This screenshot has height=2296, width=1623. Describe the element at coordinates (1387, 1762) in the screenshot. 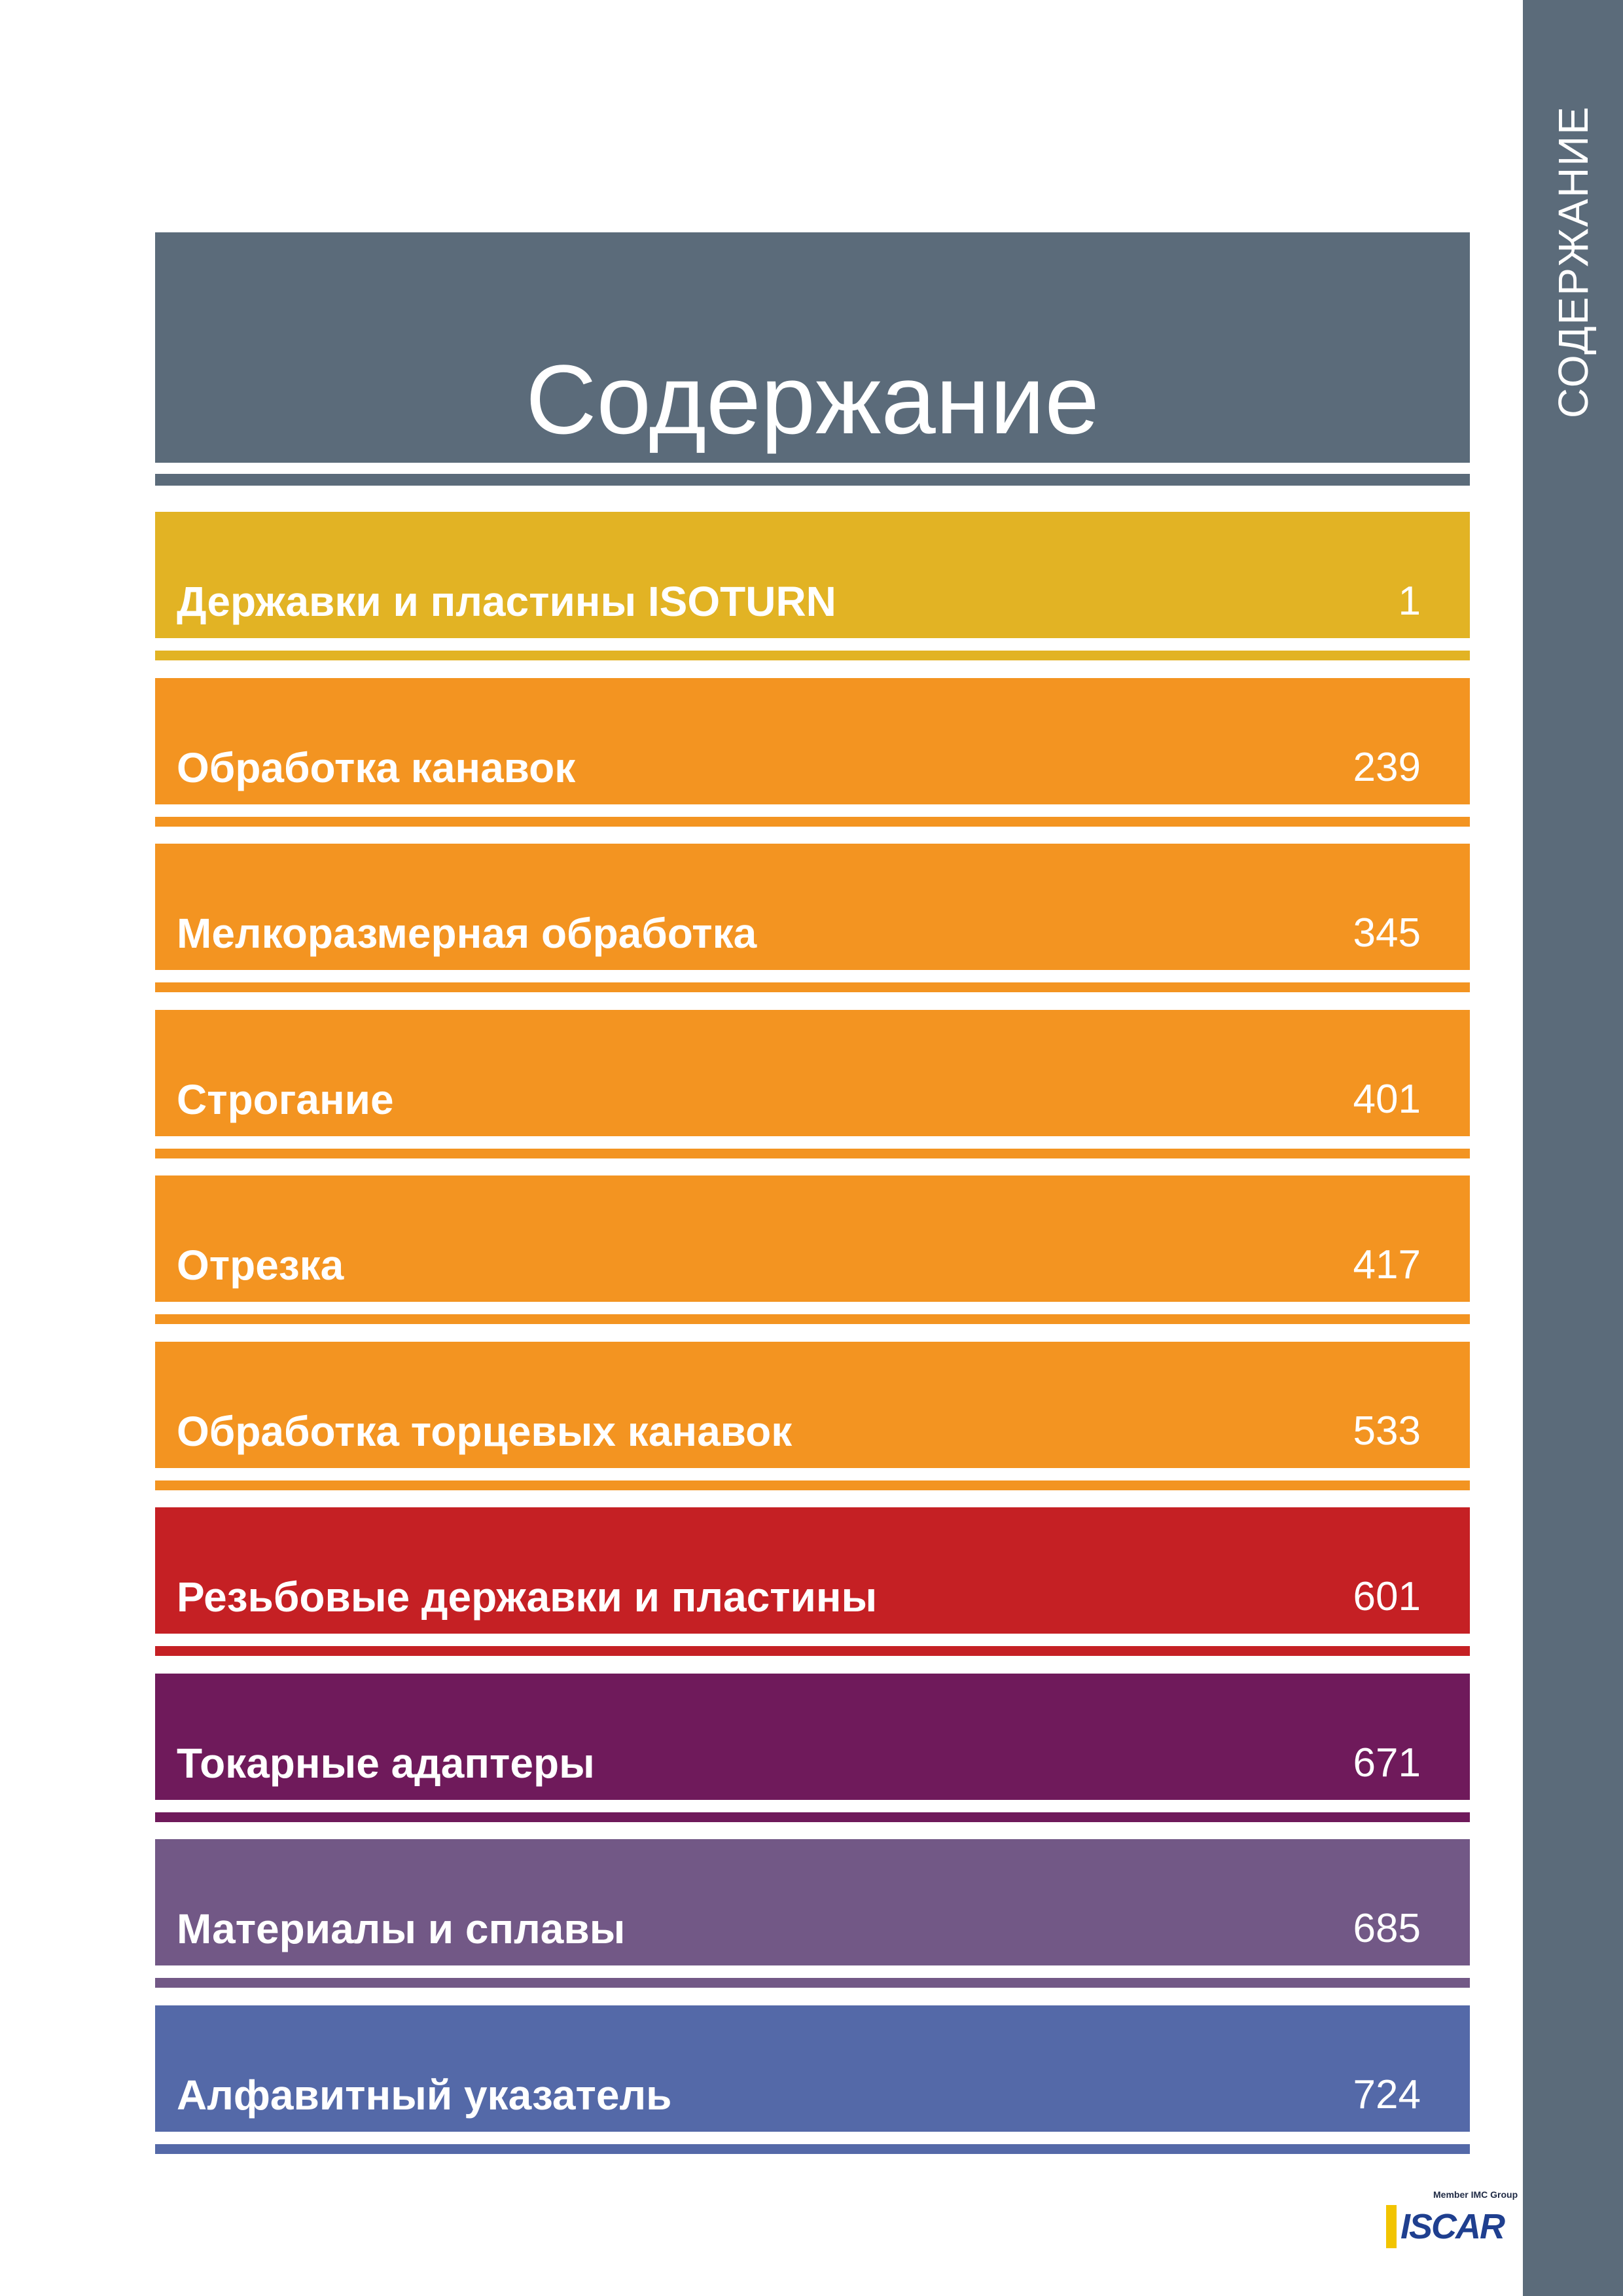

I see `toc-page-number: 671` at that location.